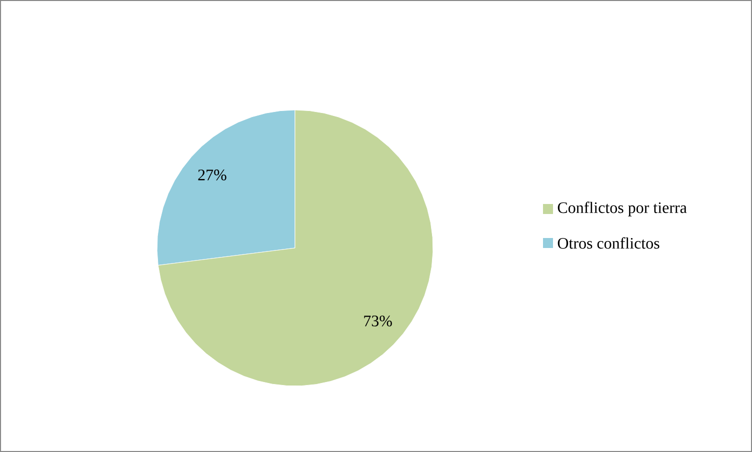 Image resolution: width=752 pixels, height=452 pixels. I want to click on data-label: 73%, so click(378, 321).